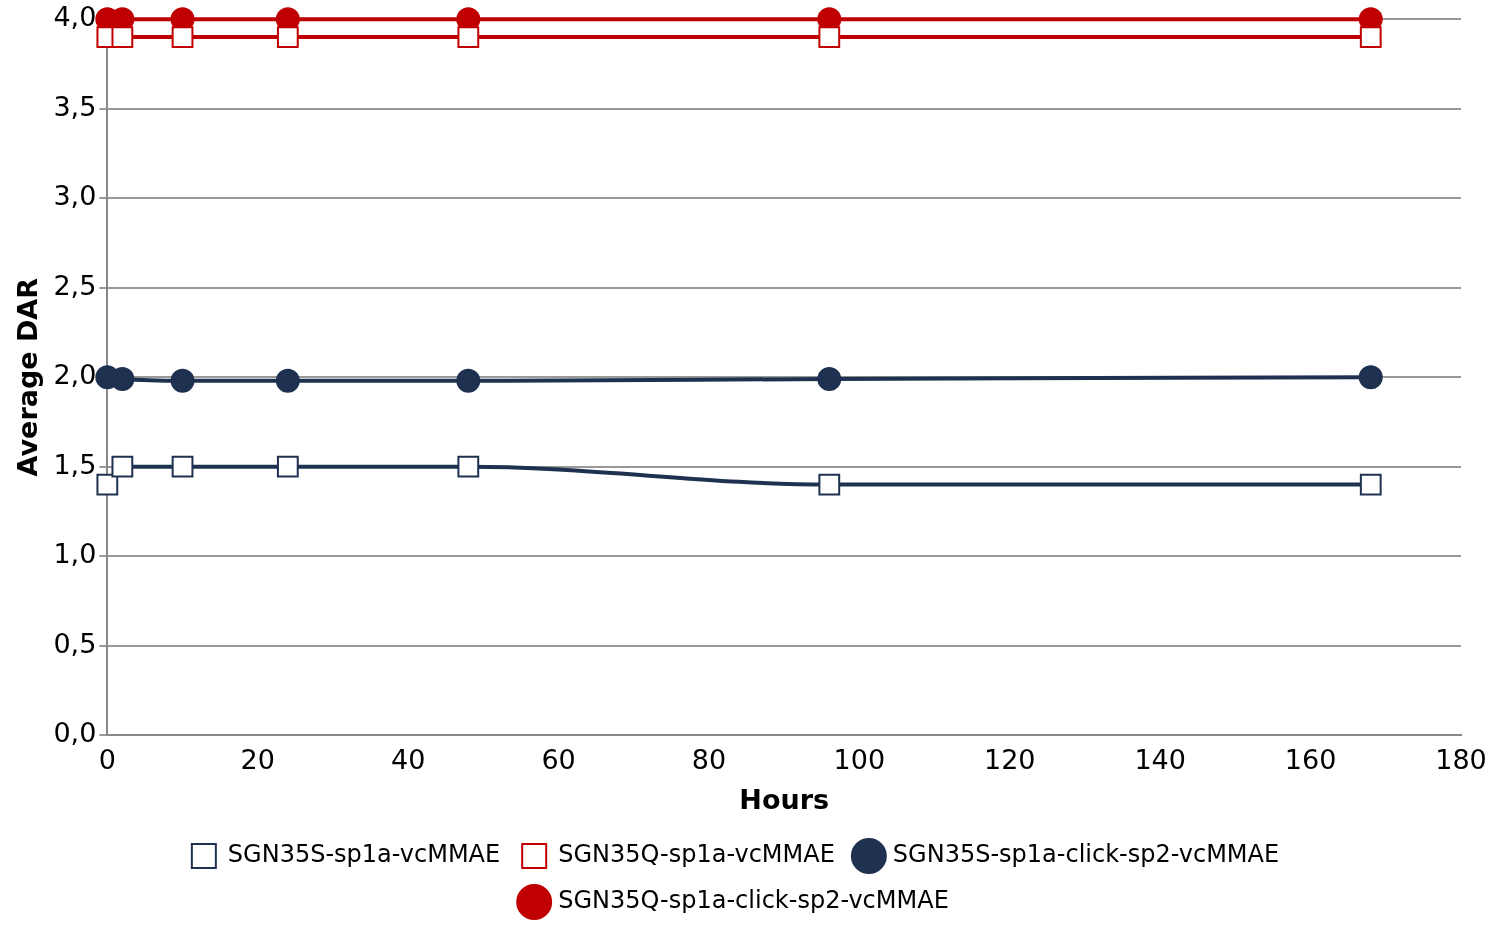 Image resolution: width=1499 pixels, height=930 pixels. I want to click on x-tick-label: 0, so click(107, 760).